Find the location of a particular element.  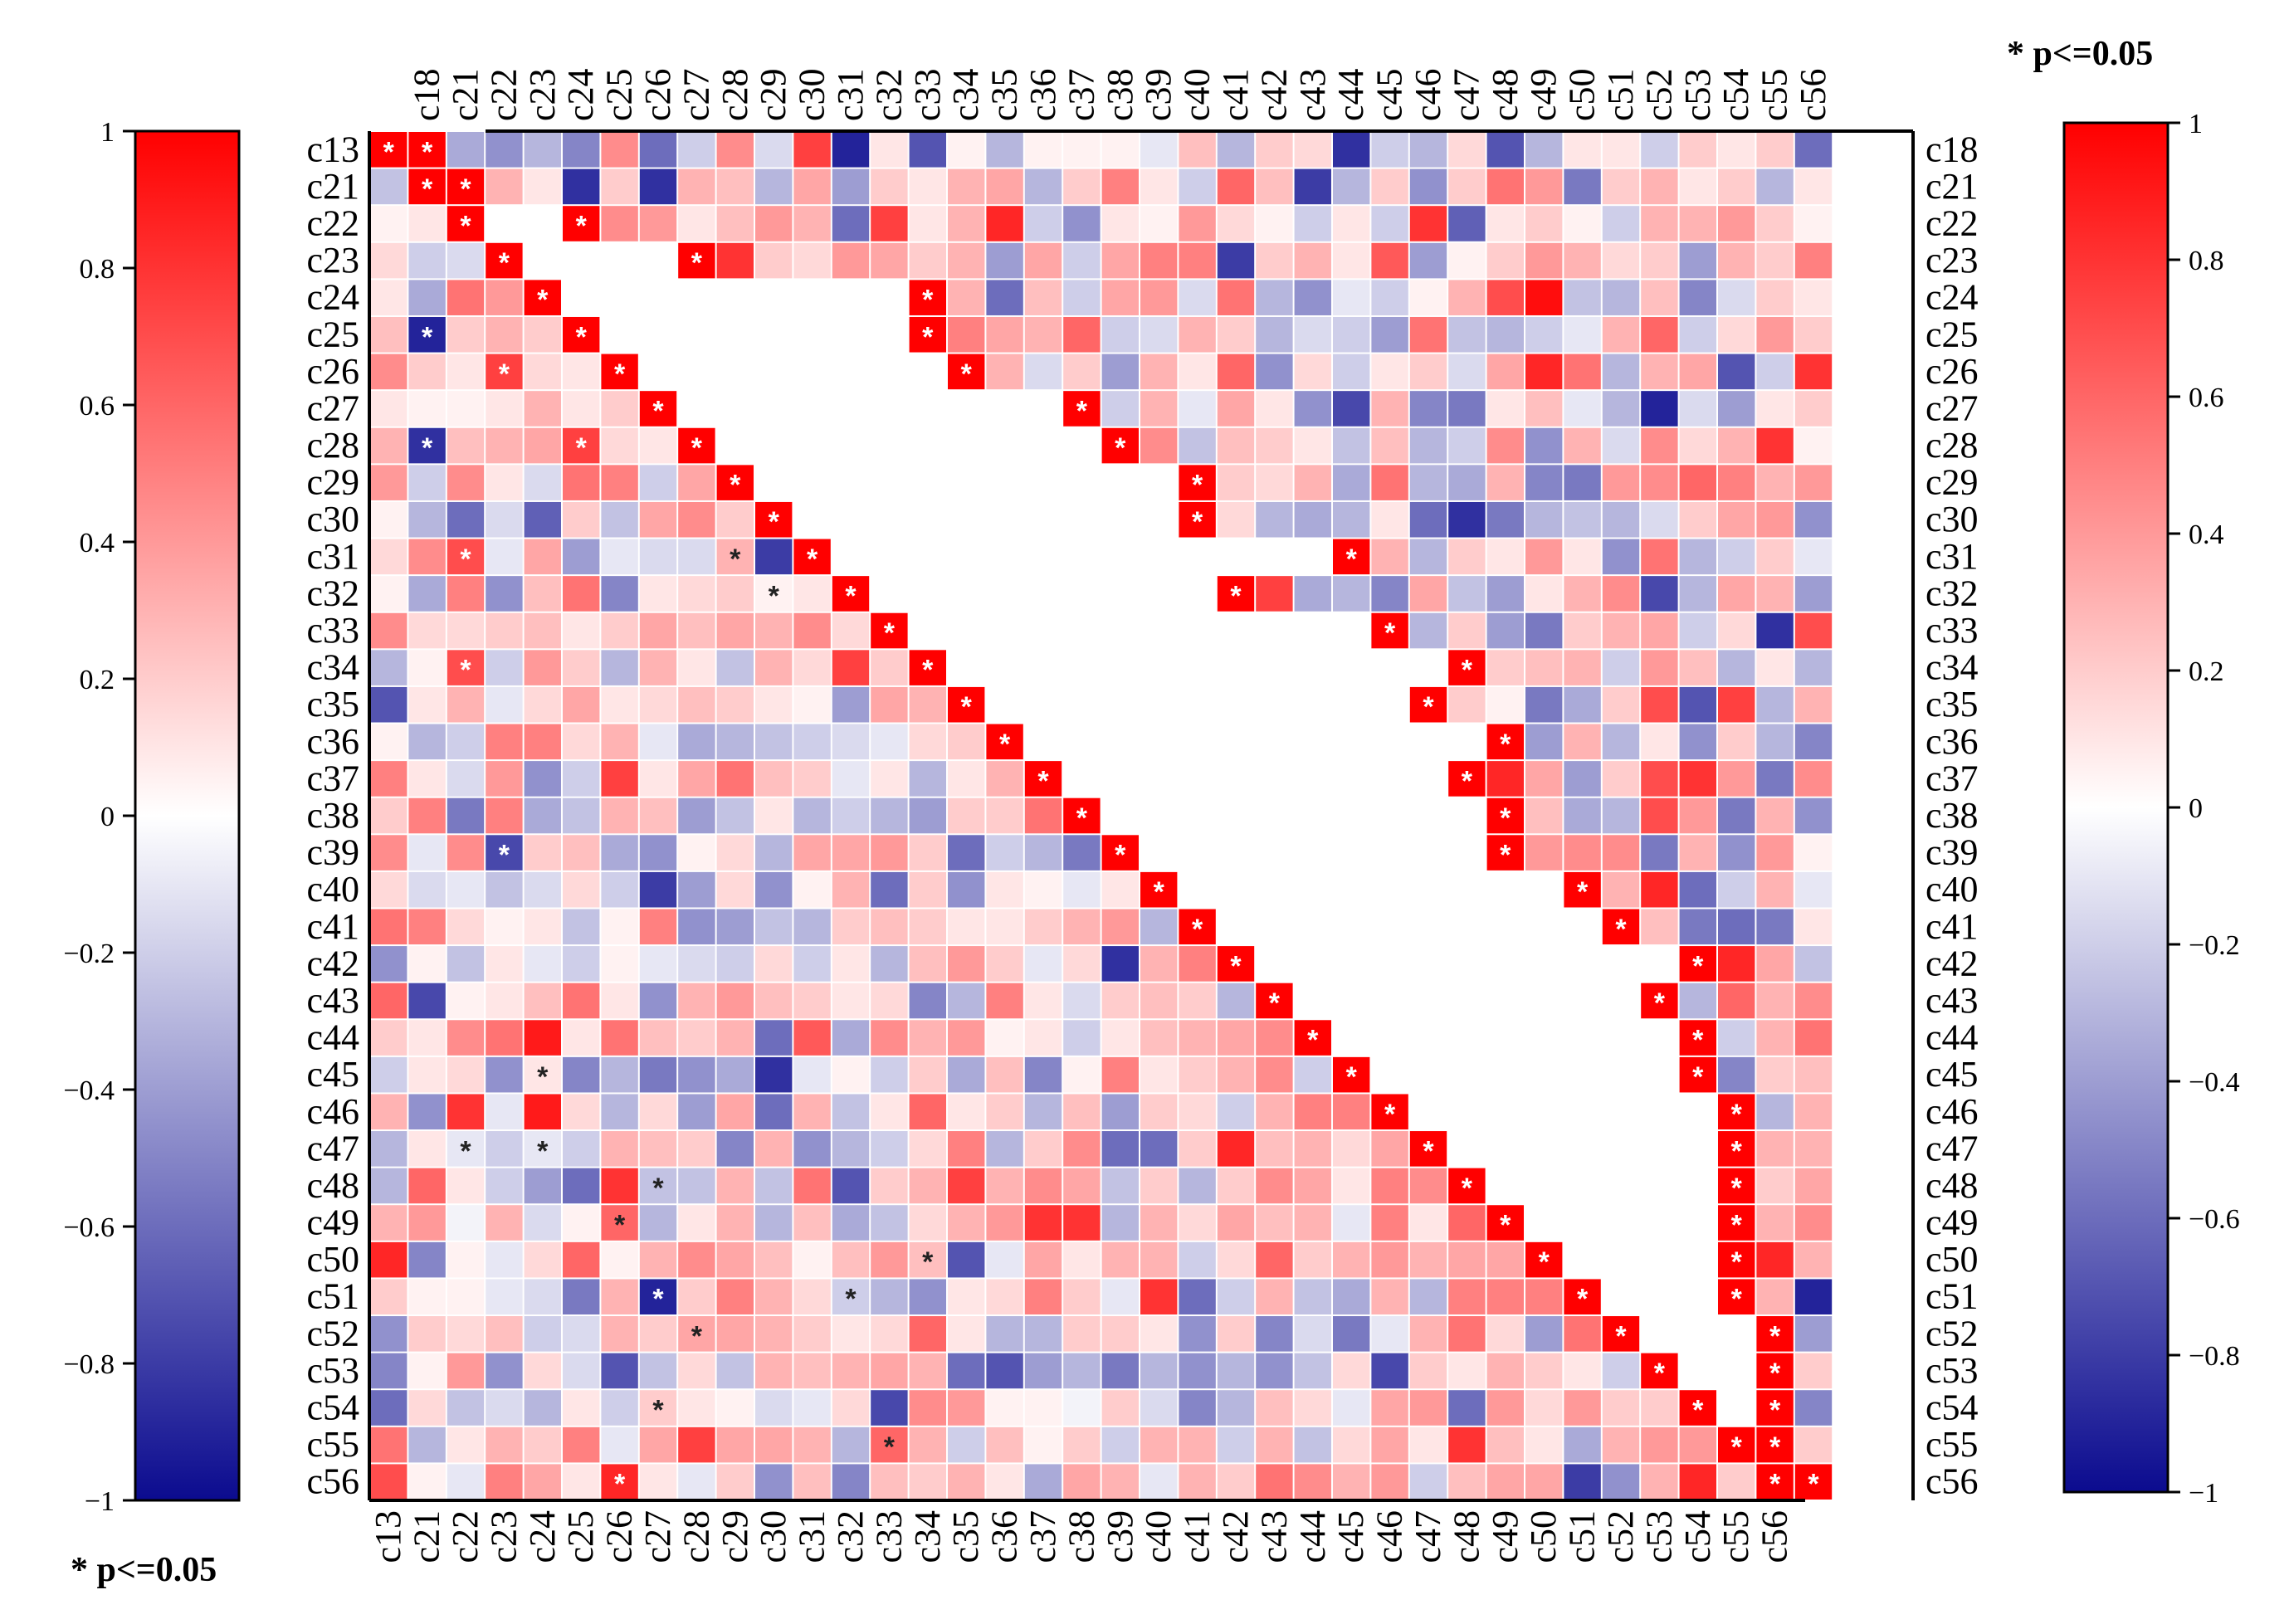

row-label: c36 is located at coordinates (1952, 741).